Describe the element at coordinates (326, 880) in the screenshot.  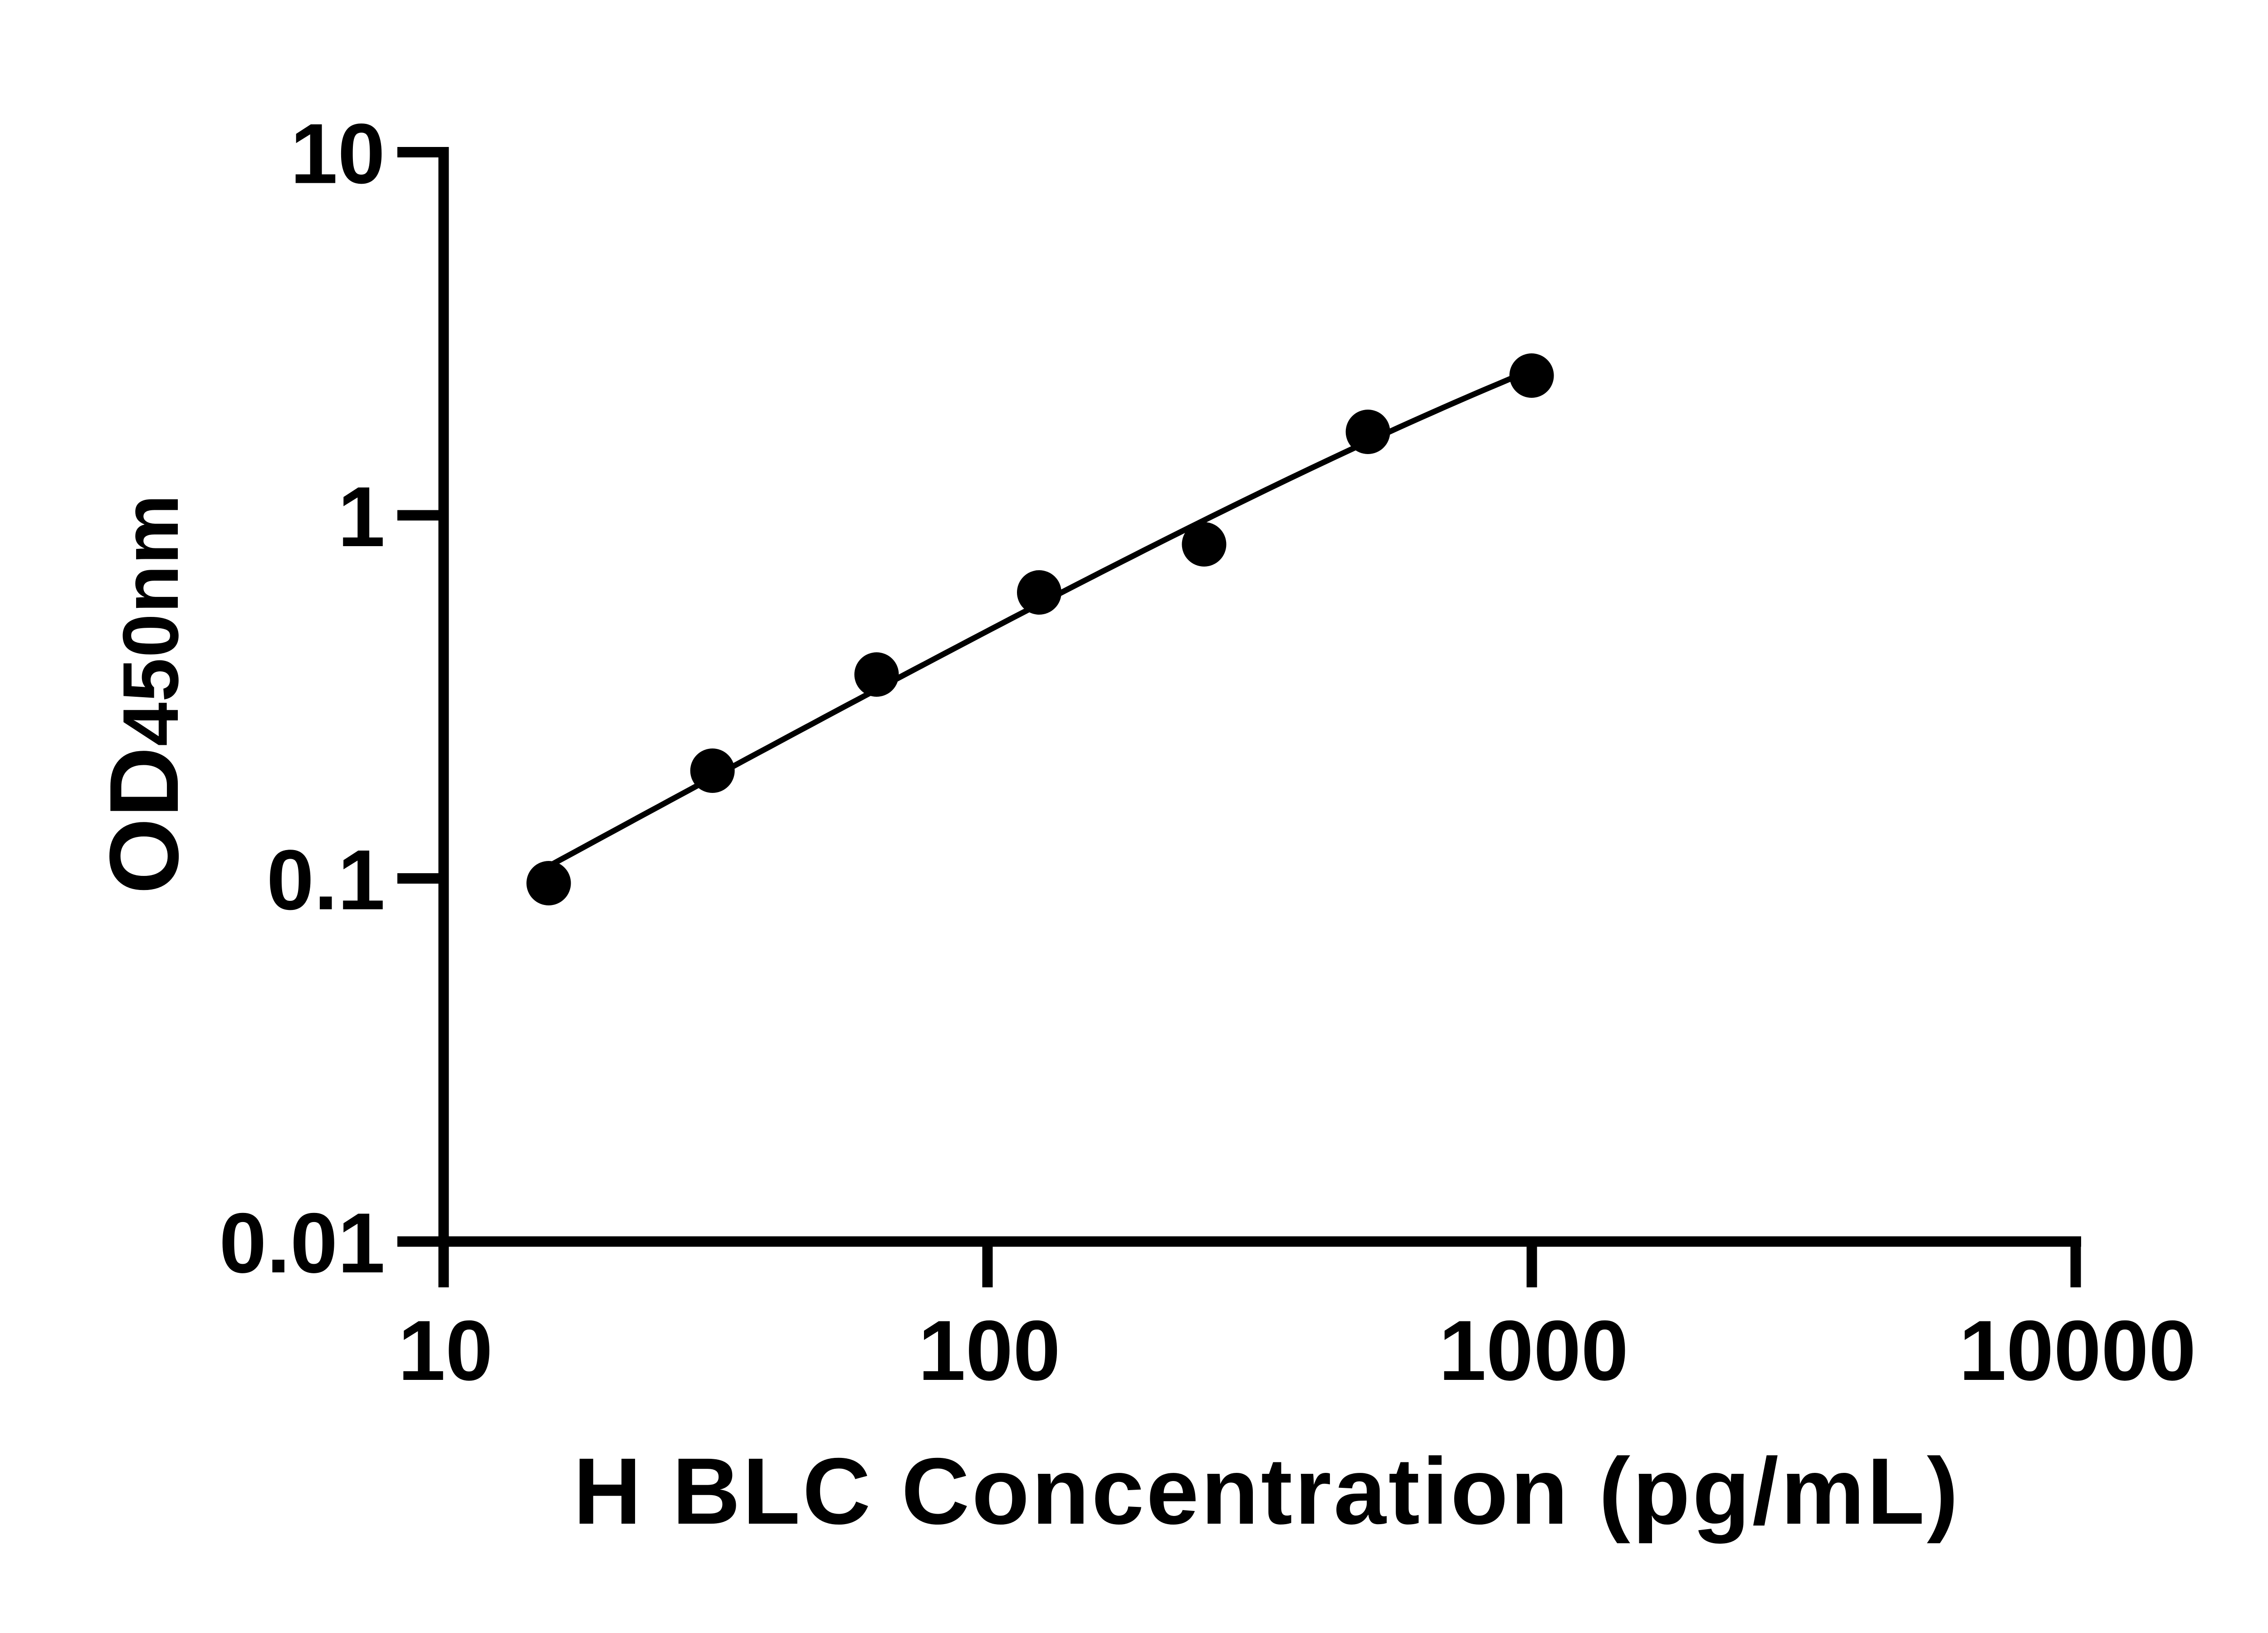
I see `svg-text: 0.1` at that location.